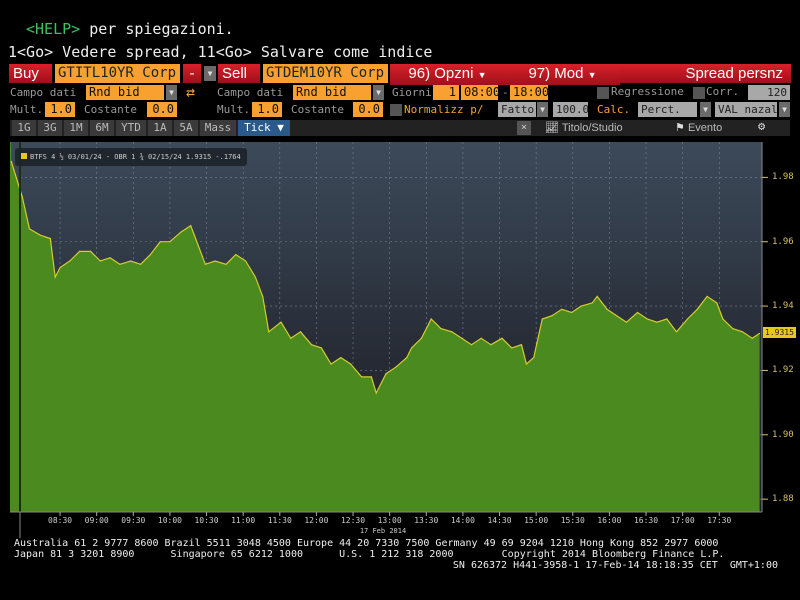 The width and height of the screenshot is (800, 600). What do you see at coordinates (536, 520) in the screenshot?
I see `x-tick-label: 15:00` at bounding box center [536, 520].